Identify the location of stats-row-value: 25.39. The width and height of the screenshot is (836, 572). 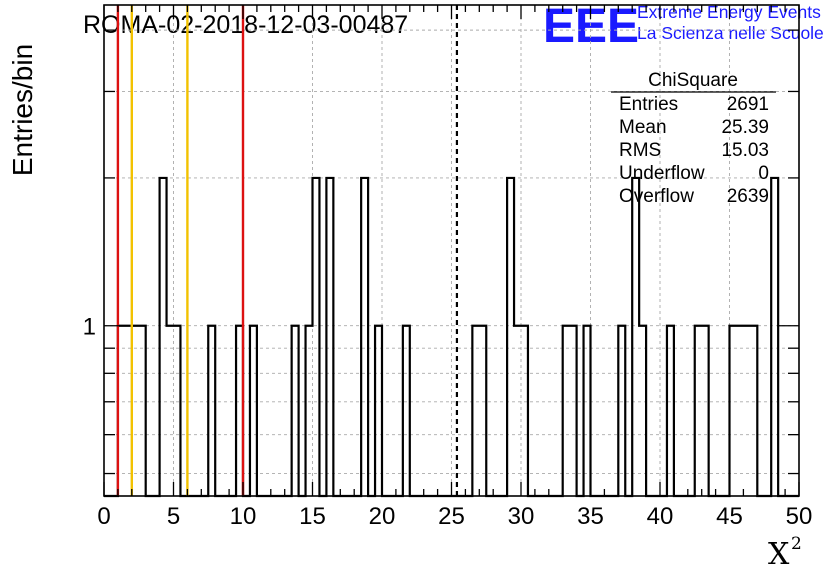
(745, 127).